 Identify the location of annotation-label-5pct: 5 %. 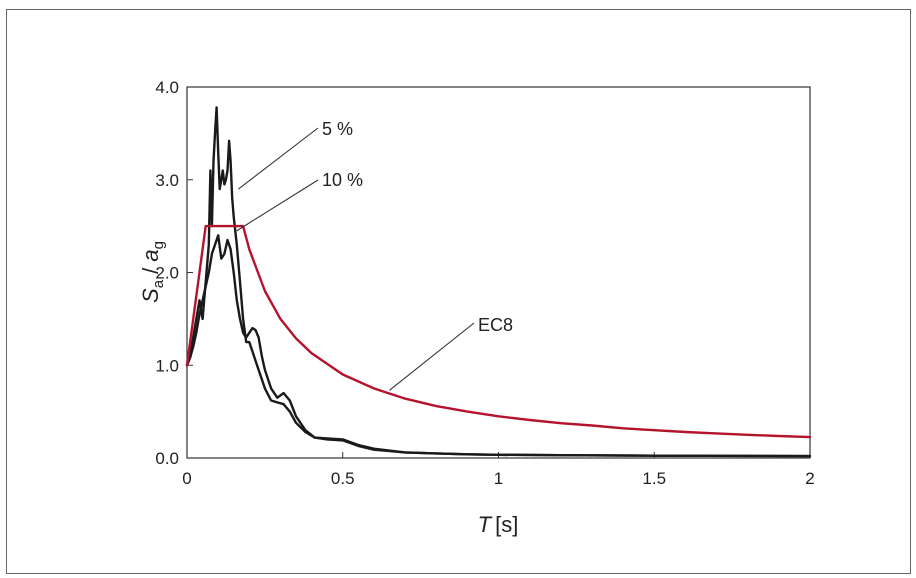
(337, 129).